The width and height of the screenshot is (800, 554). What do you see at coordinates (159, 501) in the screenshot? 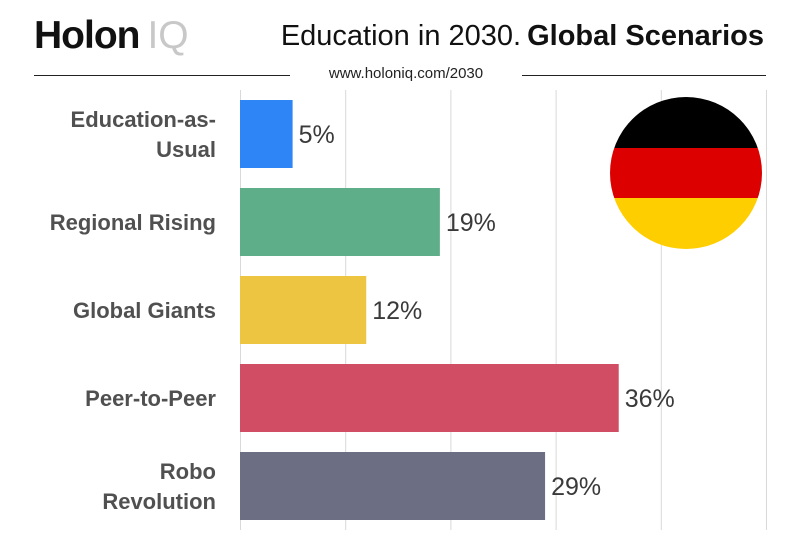
I see `category-label: Revolution` at bounding box center [159, 501].